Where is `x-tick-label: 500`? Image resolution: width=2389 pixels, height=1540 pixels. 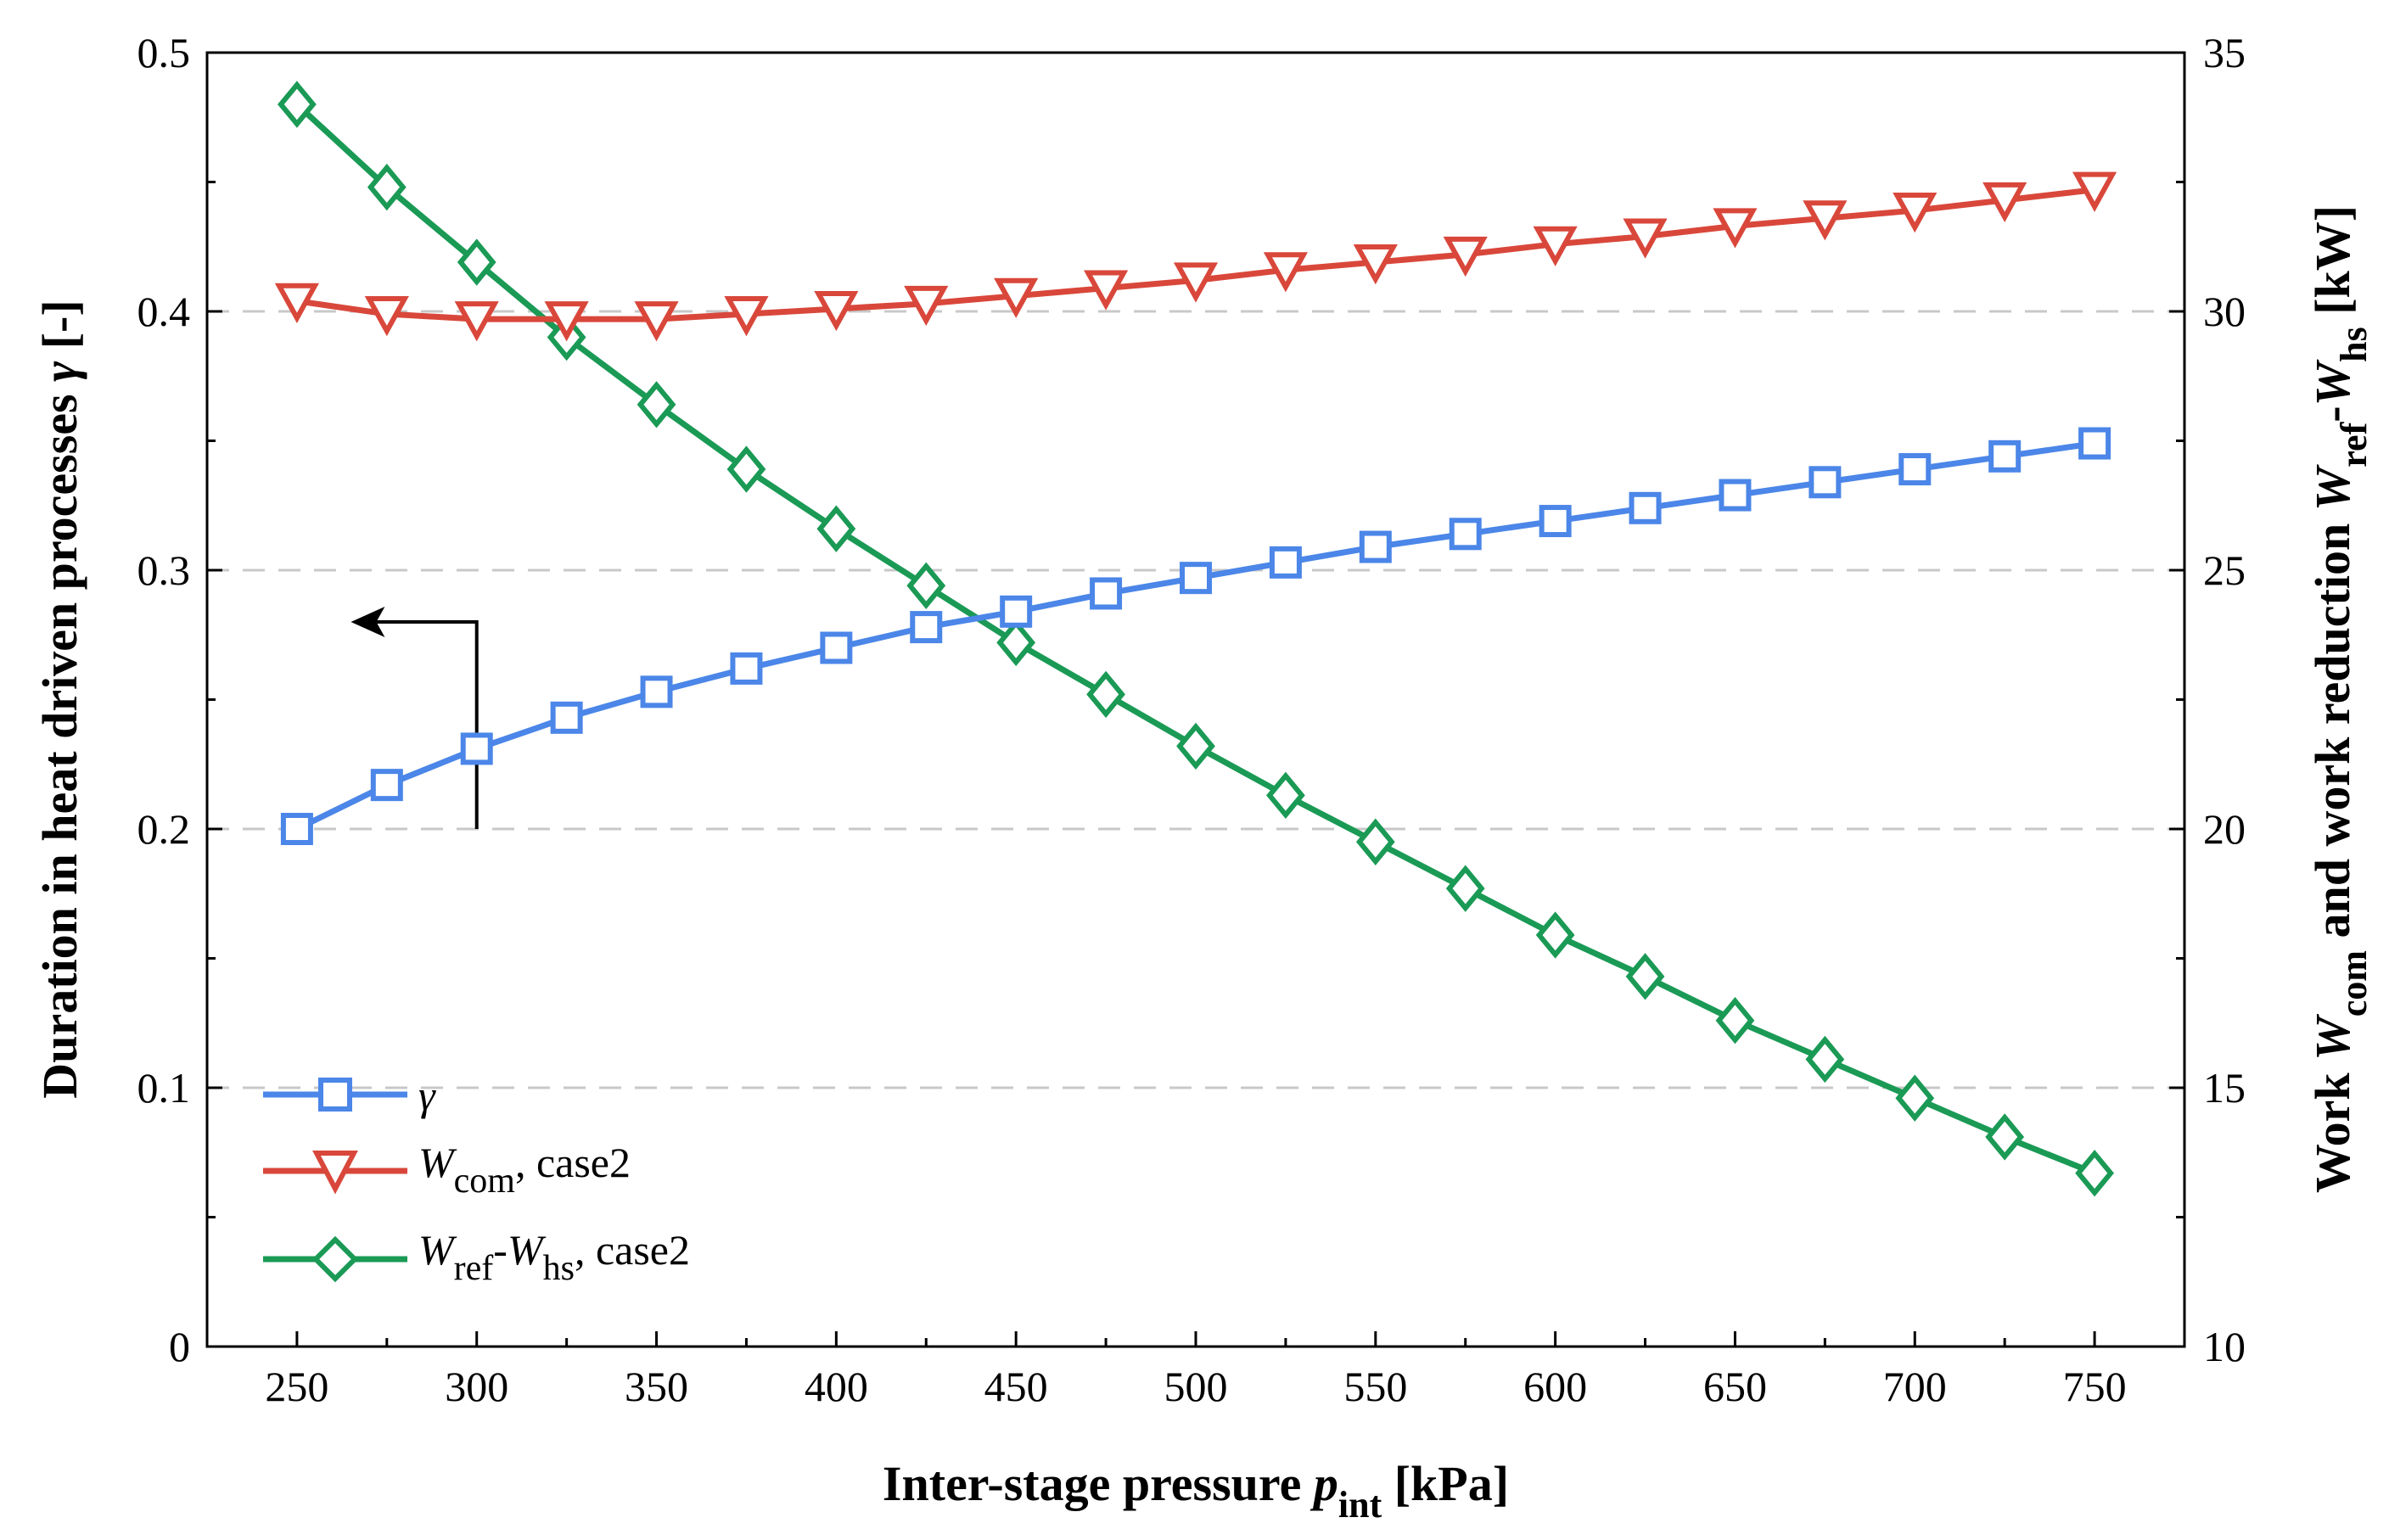 x-tick-label: 500 is located at coordinates (1196, 1386).